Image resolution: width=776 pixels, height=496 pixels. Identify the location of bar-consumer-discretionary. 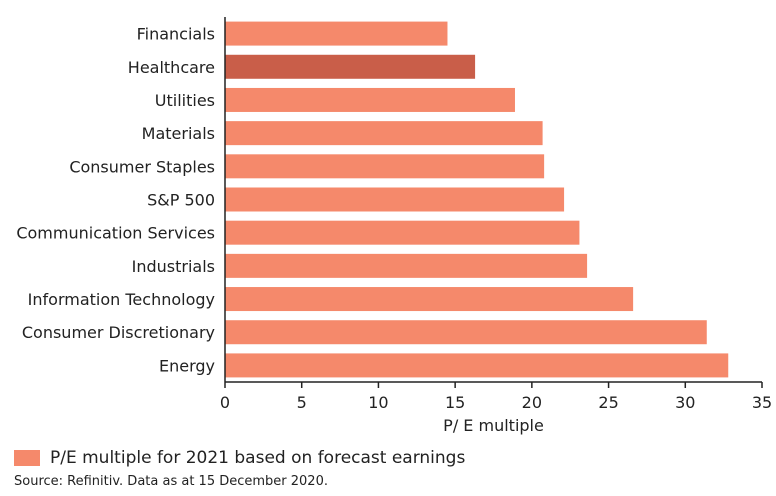
(466, 332).